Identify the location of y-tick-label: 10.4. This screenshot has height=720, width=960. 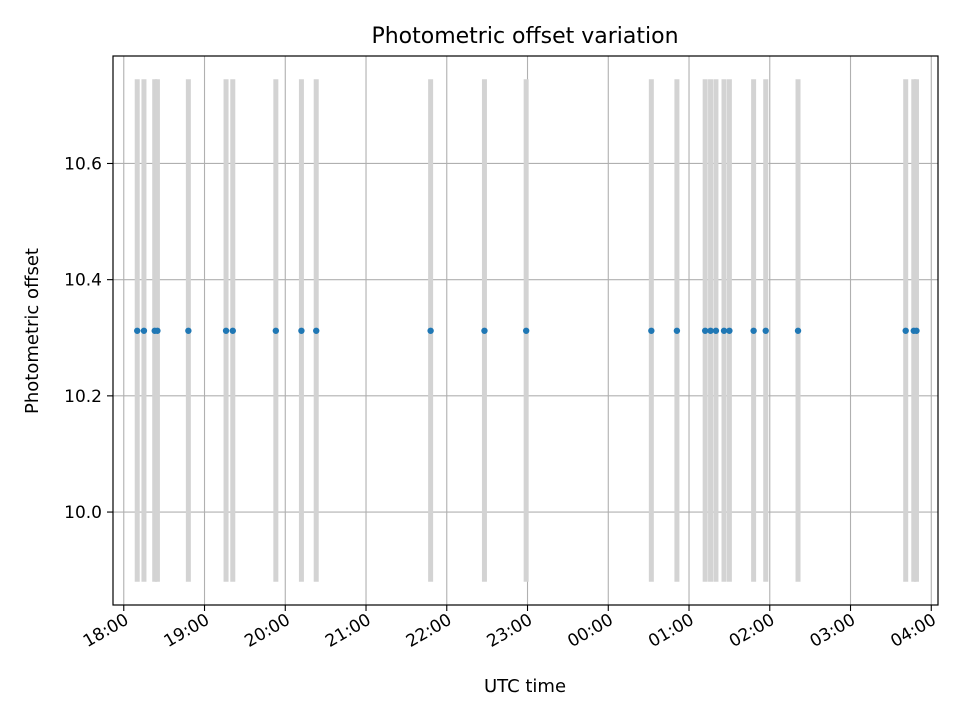
(83, 281).